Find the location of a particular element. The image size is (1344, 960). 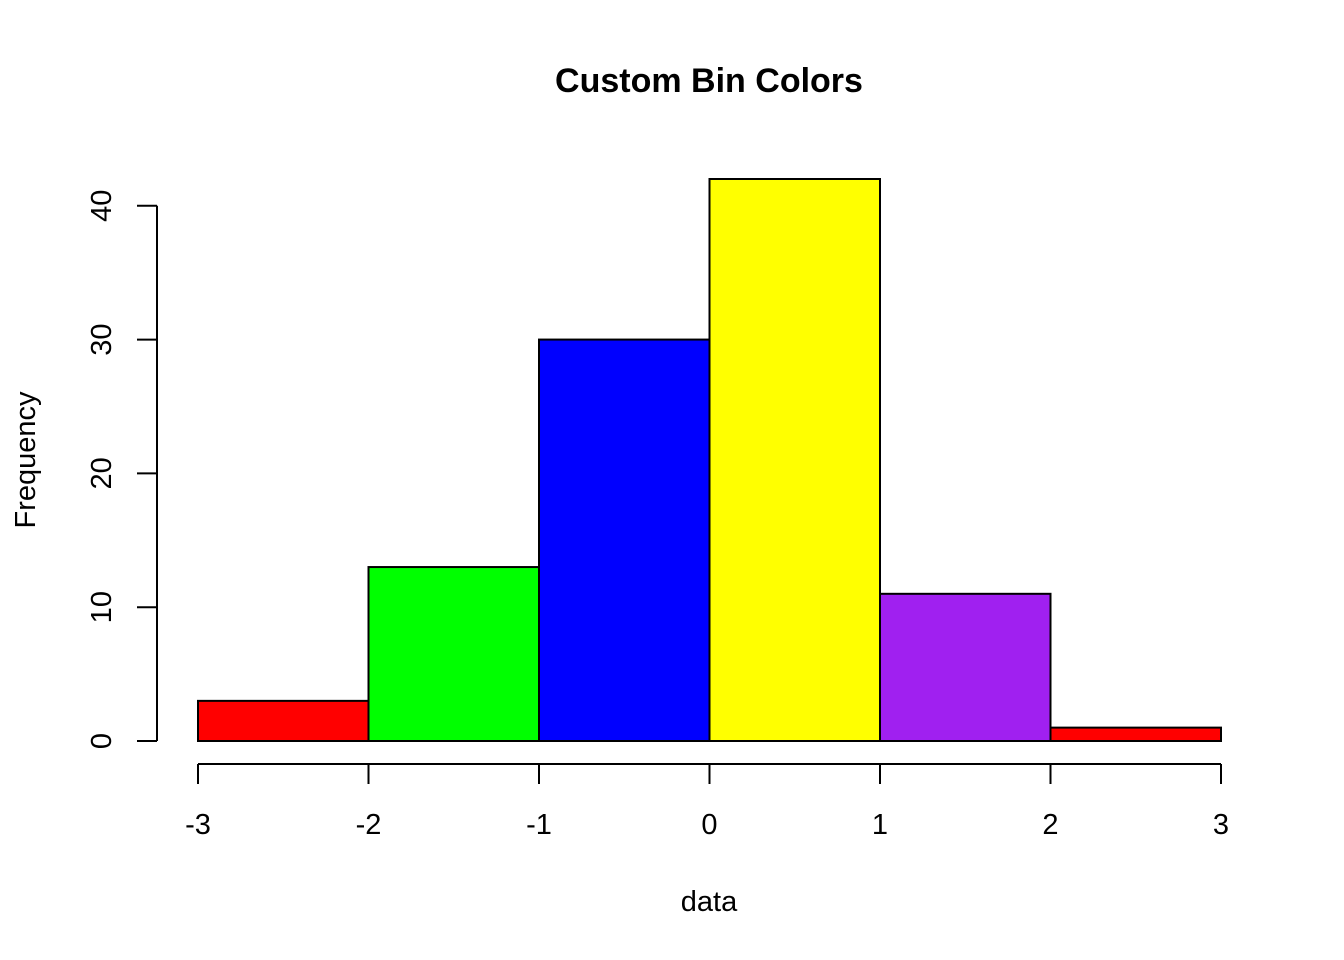

x-axis: -3 -2 -1 0 1 2 3 is located at coordinates (707, 802).